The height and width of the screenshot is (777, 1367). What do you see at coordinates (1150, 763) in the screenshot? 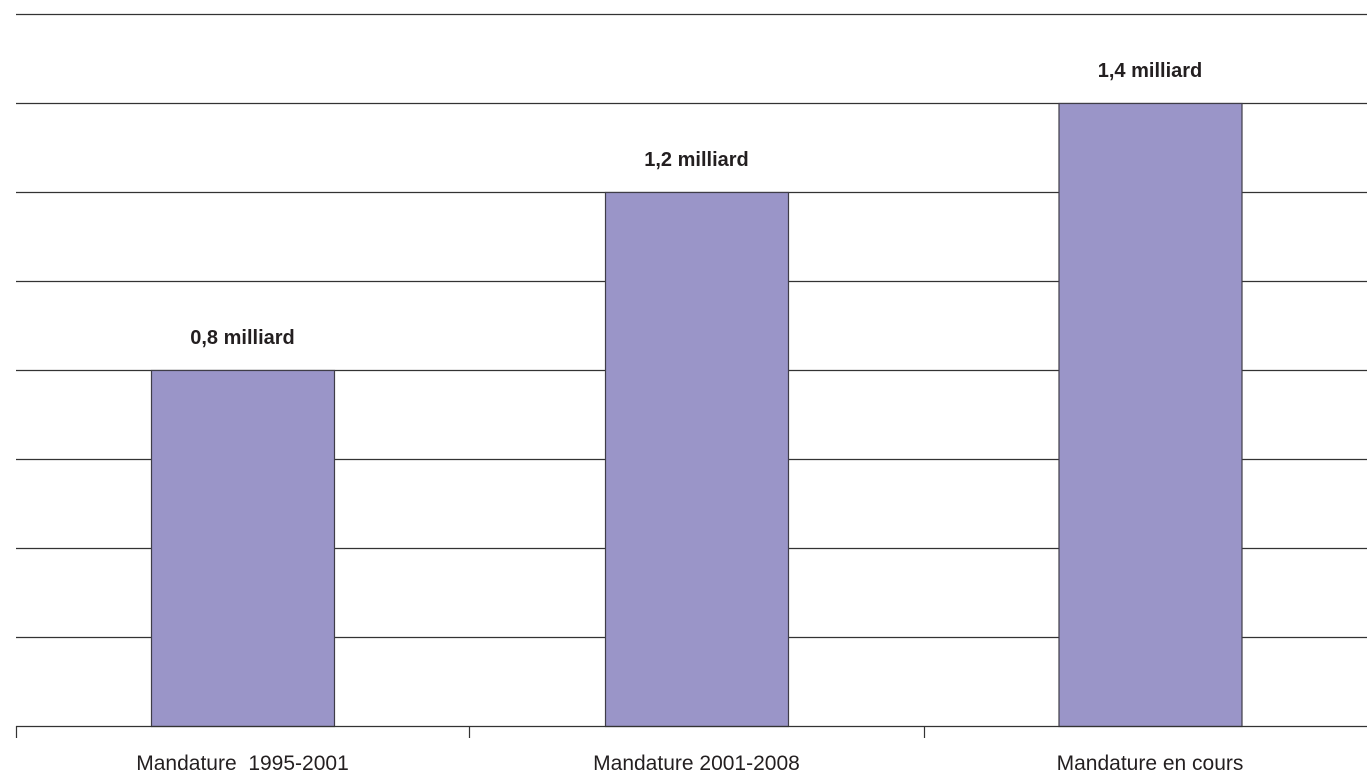
I see `x-tick-label: Mandature en cours` at bounding box center [1150, 763].